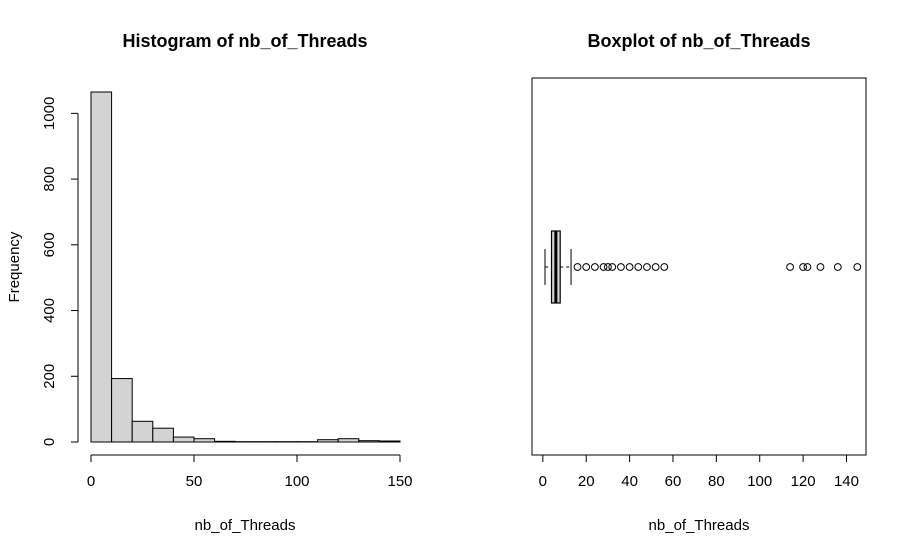  Describe the element at coordinates (59, 271) in the screenshot. I see `histogram-y-ticks: 0 200 400 600 800 1000` at that location.